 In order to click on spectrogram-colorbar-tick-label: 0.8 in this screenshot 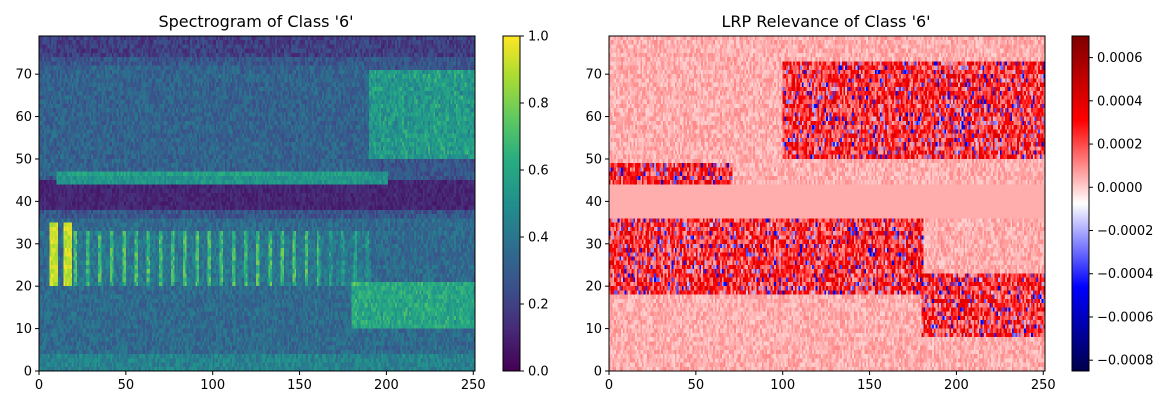, I will do `click(538, 104)`.